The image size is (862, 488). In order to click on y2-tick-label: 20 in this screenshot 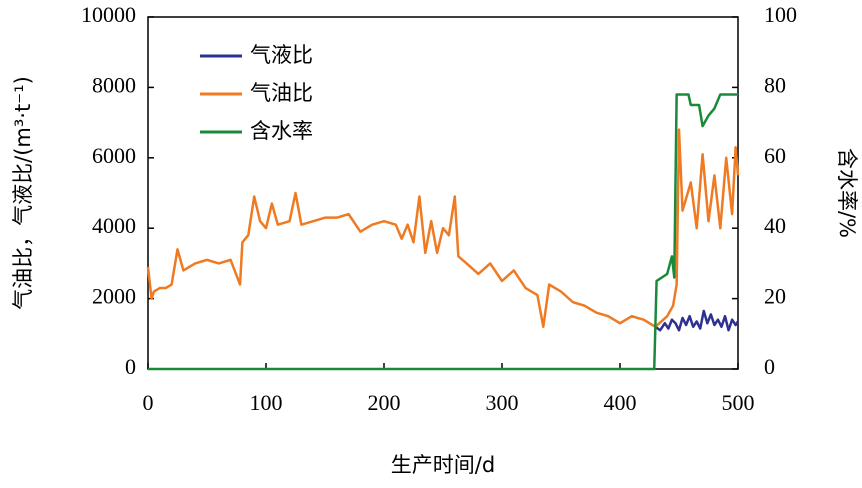, I will do `click(775, 296)`.